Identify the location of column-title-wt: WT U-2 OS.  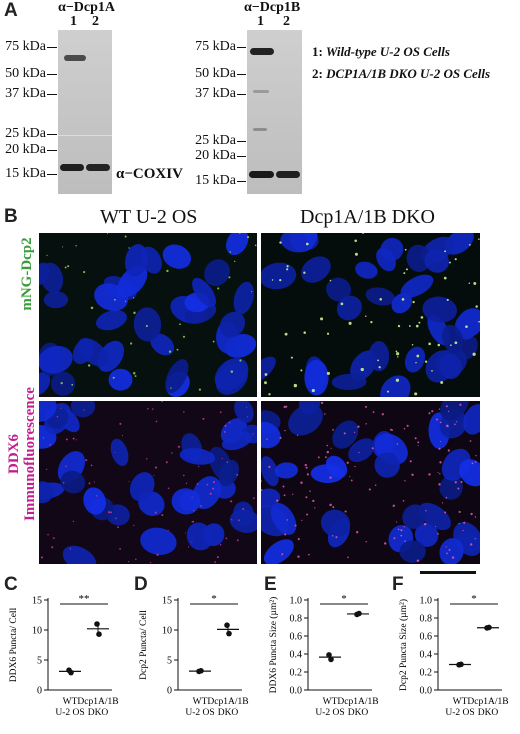
(149, 217).